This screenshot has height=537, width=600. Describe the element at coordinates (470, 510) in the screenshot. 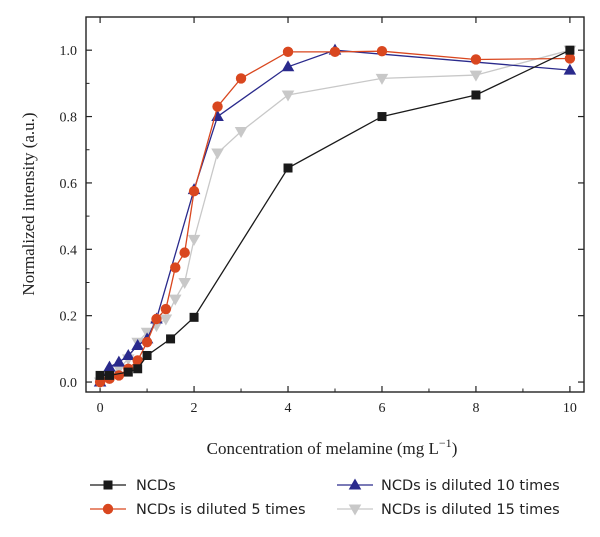

I see `legend-label: NCDs is diluted 15 times` at that location.